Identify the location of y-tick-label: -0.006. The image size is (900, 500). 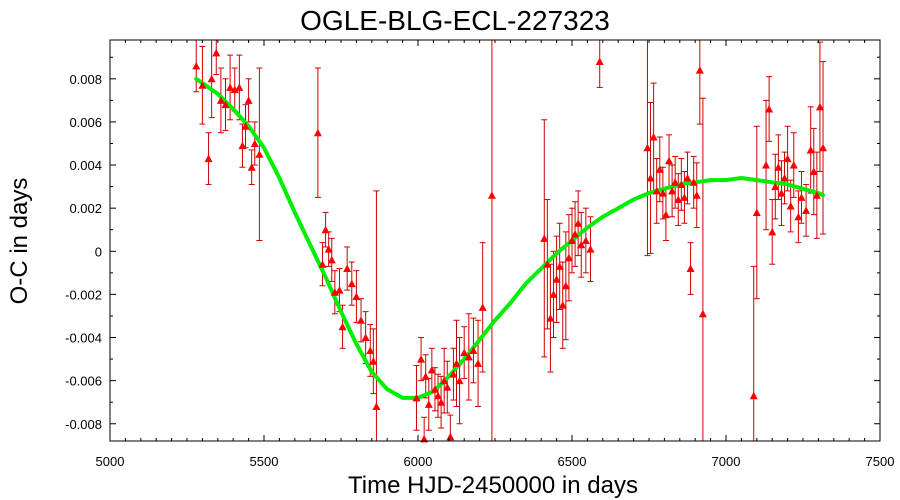
(83, 381).